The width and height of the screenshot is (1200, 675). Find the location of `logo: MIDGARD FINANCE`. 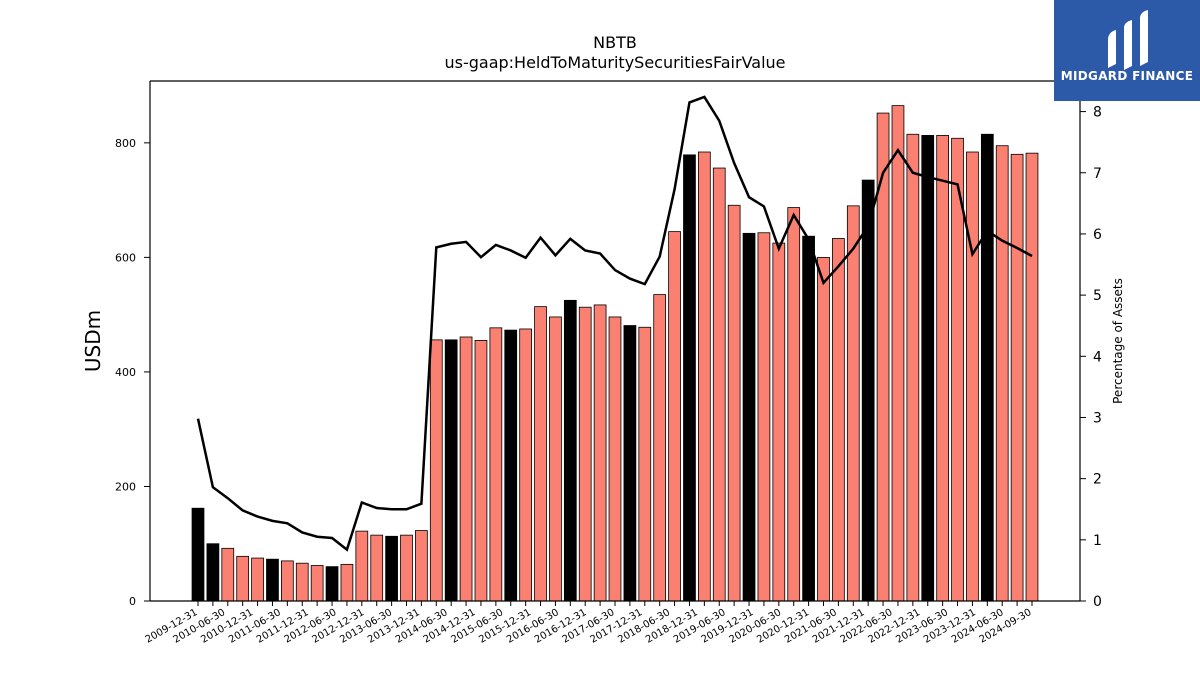

logo: MIDGARD FINANCE is located at coordinates (1127, 50).